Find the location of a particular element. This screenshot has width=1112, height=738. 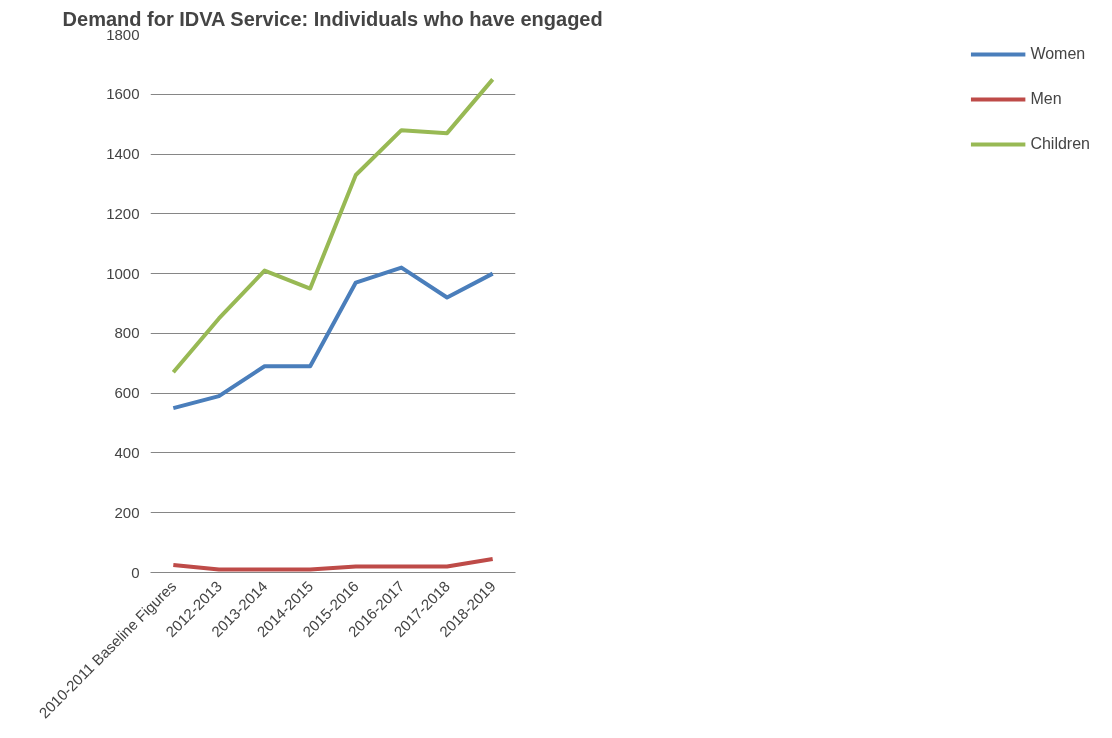

y-tick-label: 1400 is located at coordinates (123, 154).